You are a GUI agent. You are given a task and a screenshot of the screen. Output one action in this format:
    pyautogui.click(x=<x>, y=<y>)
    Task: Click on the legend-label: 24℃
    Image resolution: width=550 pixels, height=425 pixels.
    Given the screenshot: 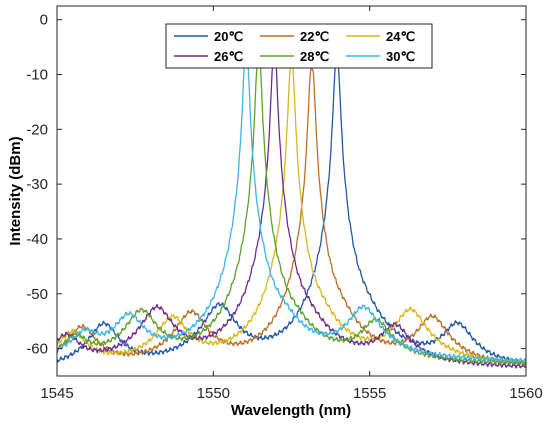 What is the action you would take?
    pyautogui.click(x=400, y=36)
    